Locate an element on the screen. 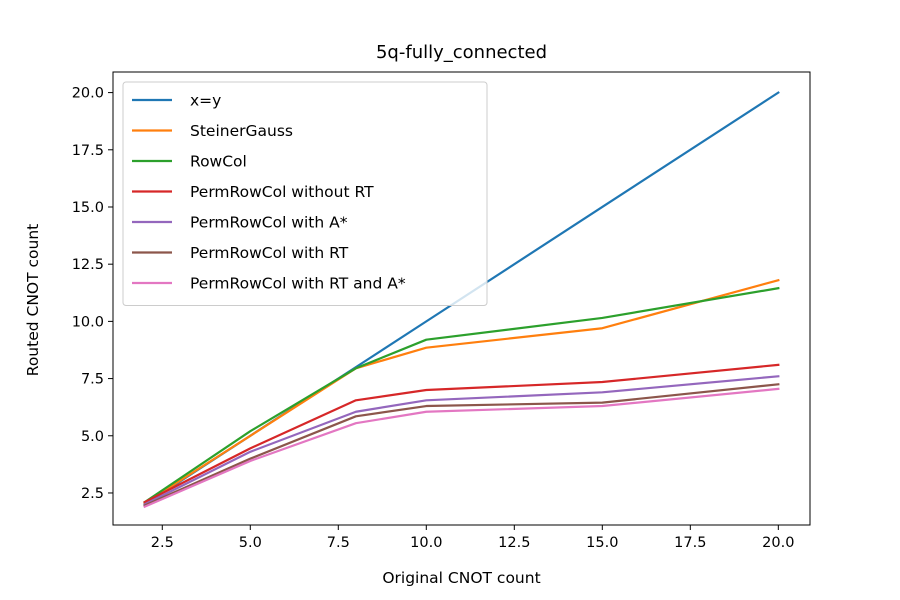 This screenshot has width=900, height=600. x-tick-label: 20.0 is located at coordinates (778, 543).